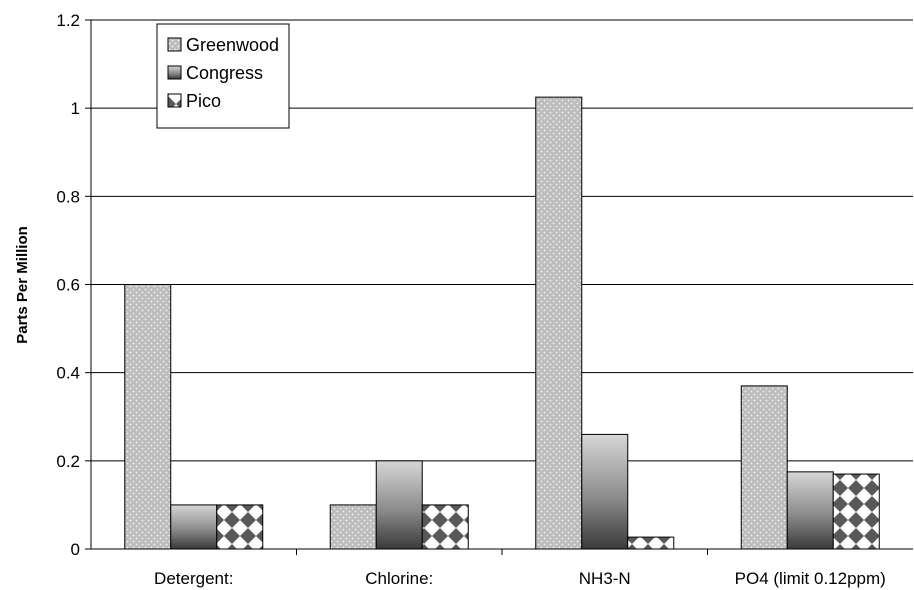 The width and height of the screenshot is (914, 590). What do you see at coordinates (68, 373) in the screenshot?
I see `y-tick-label: 0.4` at bounding box center [68, 373].